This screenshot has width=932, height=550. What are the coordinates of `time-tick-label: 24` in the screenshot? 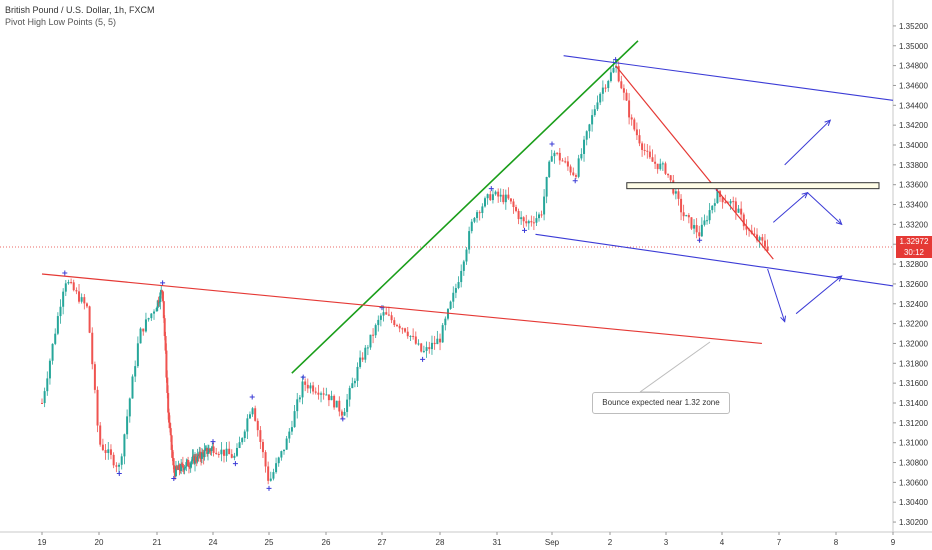 It's located at (213, 542).